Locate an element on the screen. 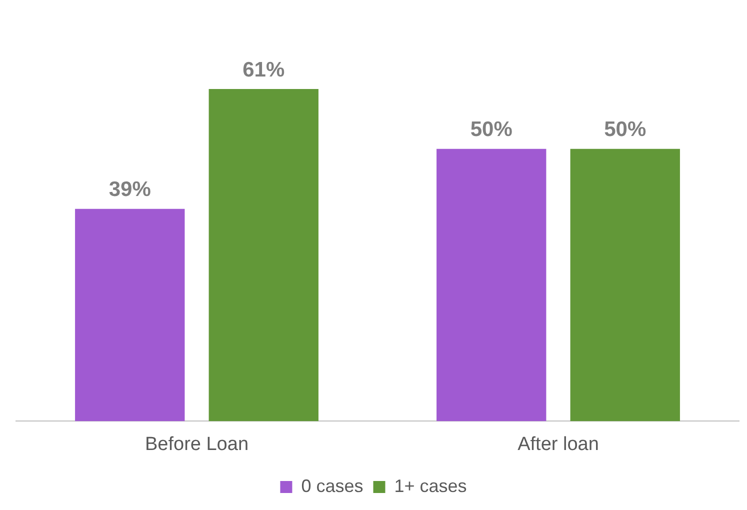  data-label: 61% is located at coordinates (263, 70).